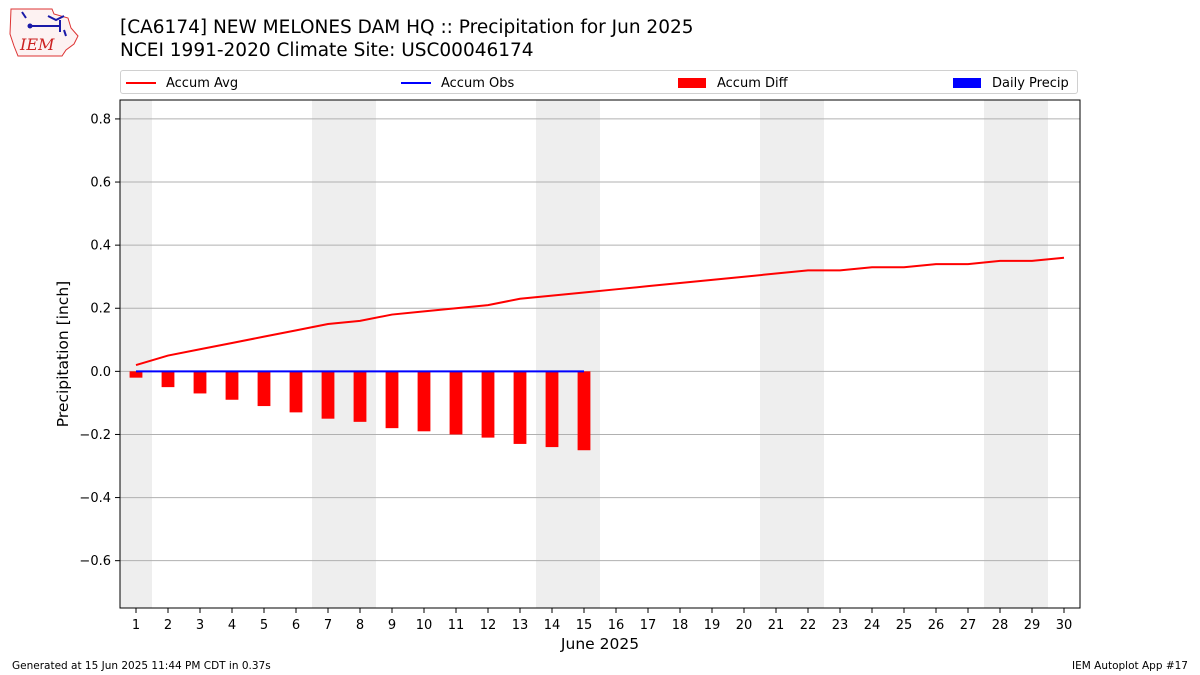  I want to click on x-tick-label: 18, so click(680, 625).